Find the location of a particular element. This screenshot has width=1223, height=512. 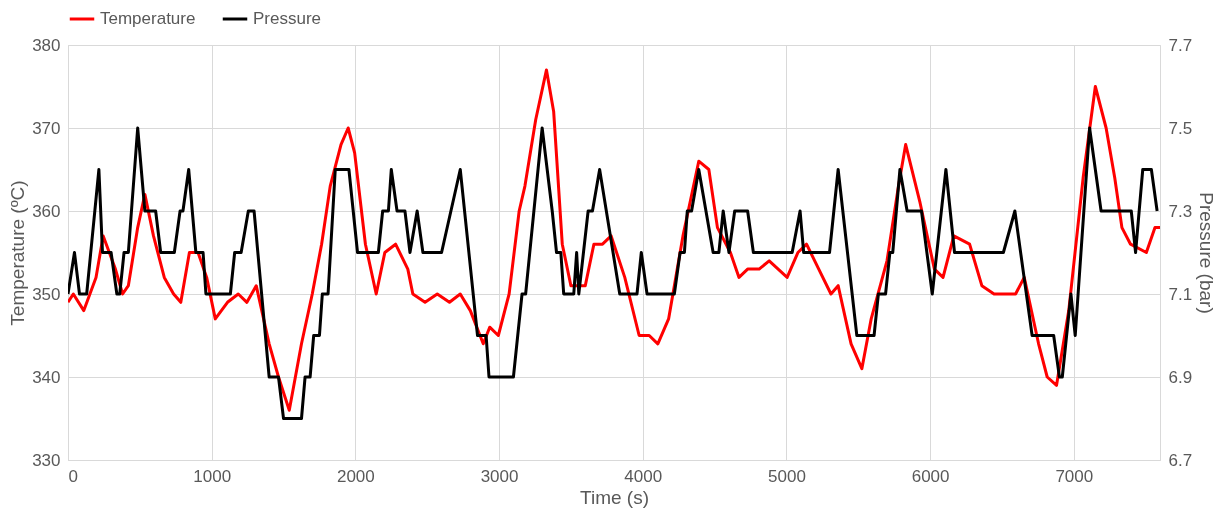

x-tick-label: 4000 is located at coordinates (643, 476).